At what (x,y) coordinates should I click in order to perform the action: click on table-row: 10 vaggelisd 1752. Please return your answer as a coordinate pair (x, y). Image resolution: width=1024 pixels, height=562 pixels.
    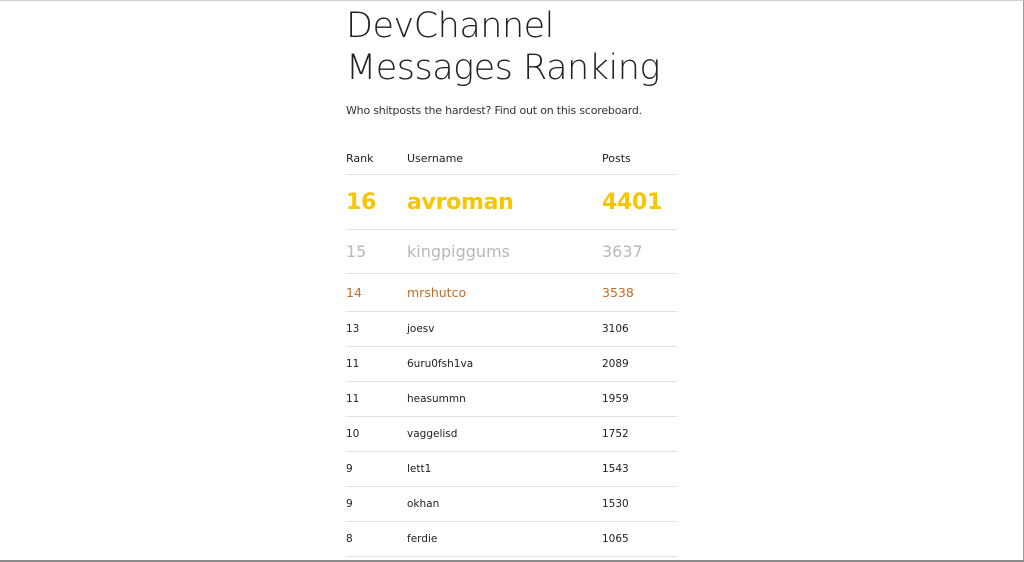
    Looking at the image, I should click on (511, 434).